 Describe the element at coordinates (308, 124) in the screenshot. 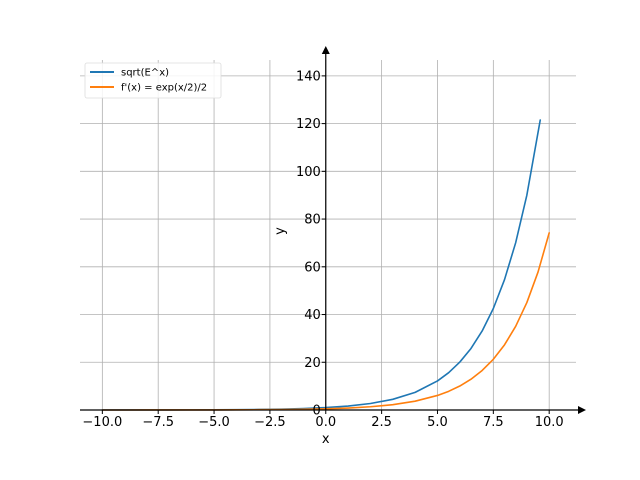

I see `y-tick-label: 120` at that location.